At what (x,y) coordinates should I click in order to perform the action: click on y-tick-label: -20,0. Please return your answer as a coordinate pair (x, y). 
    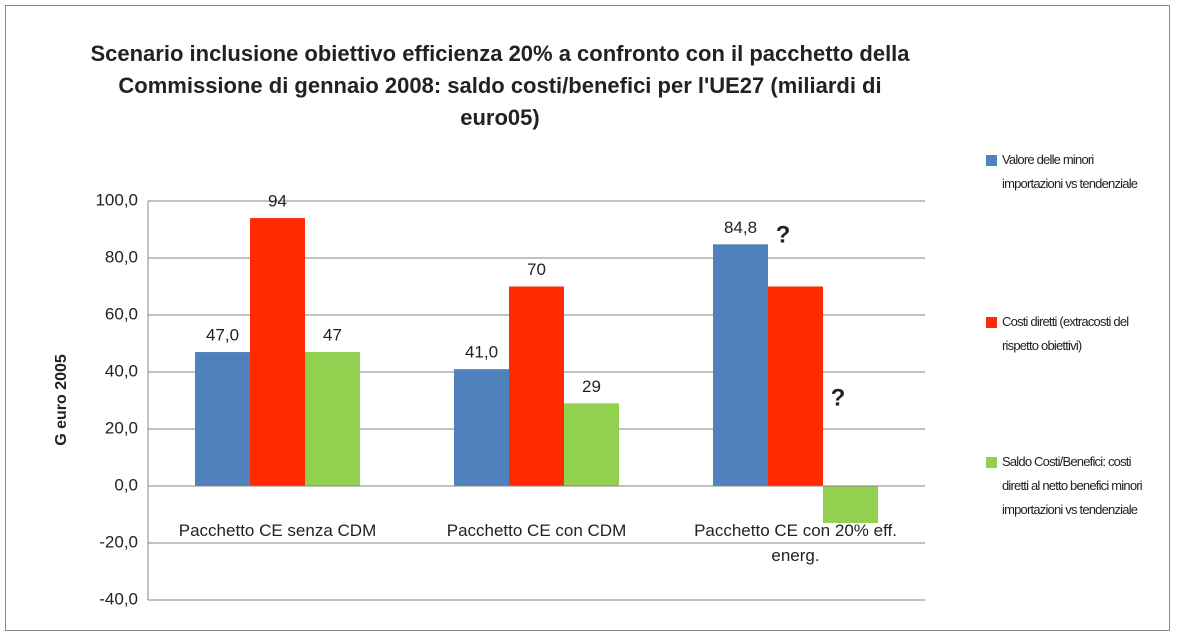
    Looking at the image, I should click on (118, 541).